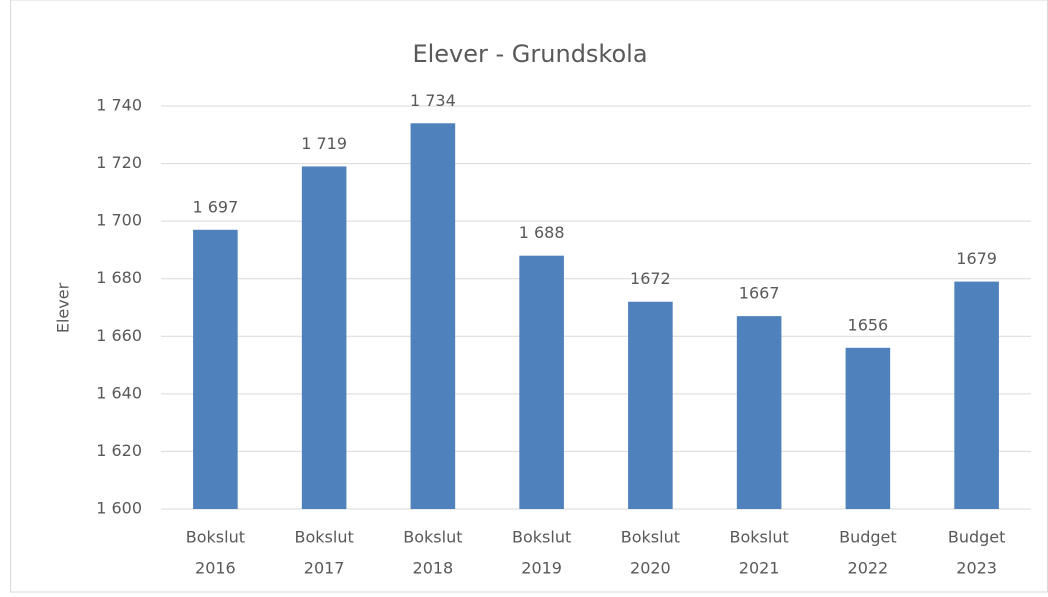  What do you see at coordinates (433, 568) in the screenshot?
I see `x-tick-label: 2018` at bounding box center [433, 568].